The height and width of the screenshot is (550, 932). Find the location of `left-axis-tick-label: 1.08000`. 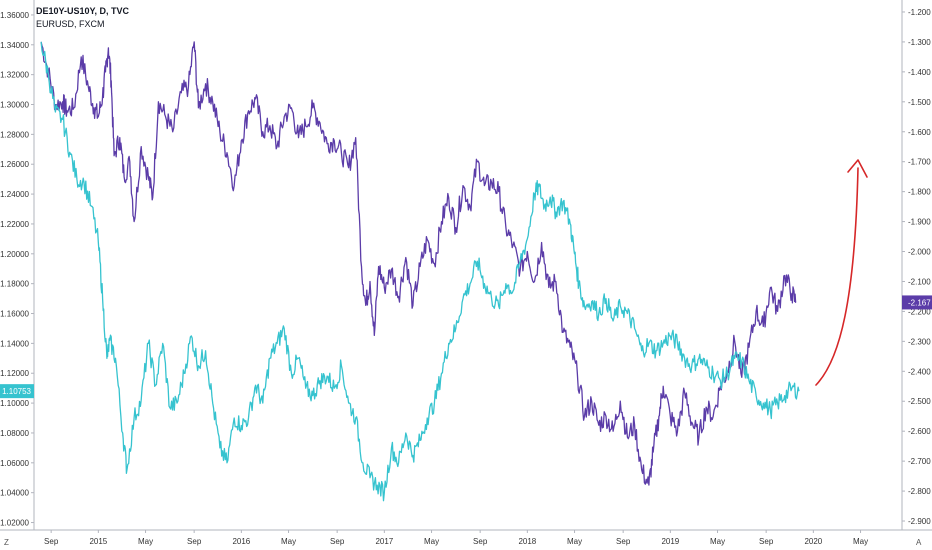

left-axis-tick-label: 1.08000 is located at coordinates (14, 433).